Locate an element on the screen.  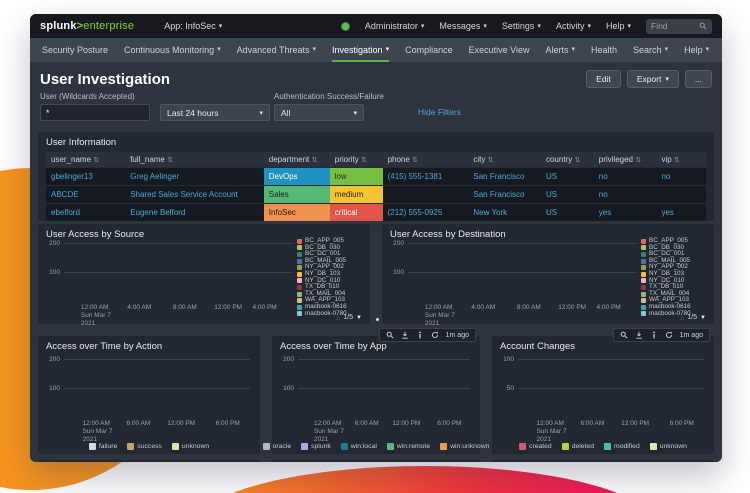
topbar-menu-settings: Settings ▾ is located at coordinates (521, 26).